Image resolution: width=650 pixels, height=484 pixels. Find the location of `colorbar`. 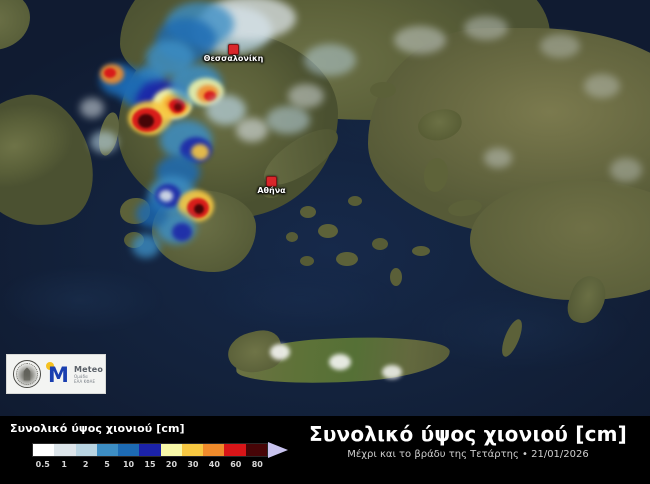

colorbar is located at coordinates (160, 450).